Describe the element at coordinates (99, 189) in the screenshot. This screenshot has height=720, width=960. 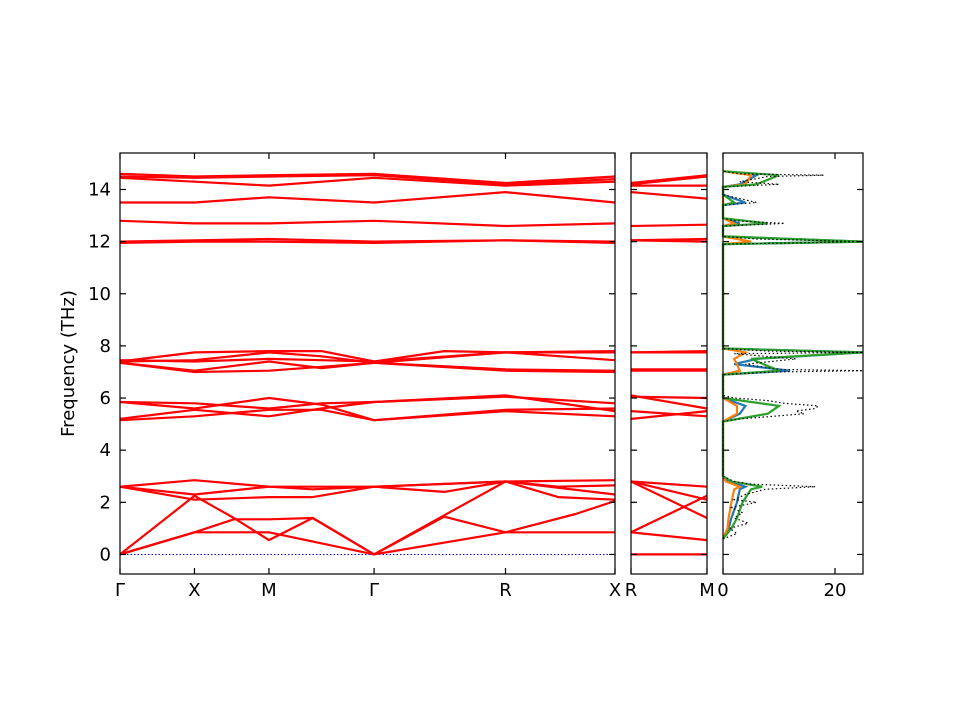
I see `y-tick-label: 14` at that location.